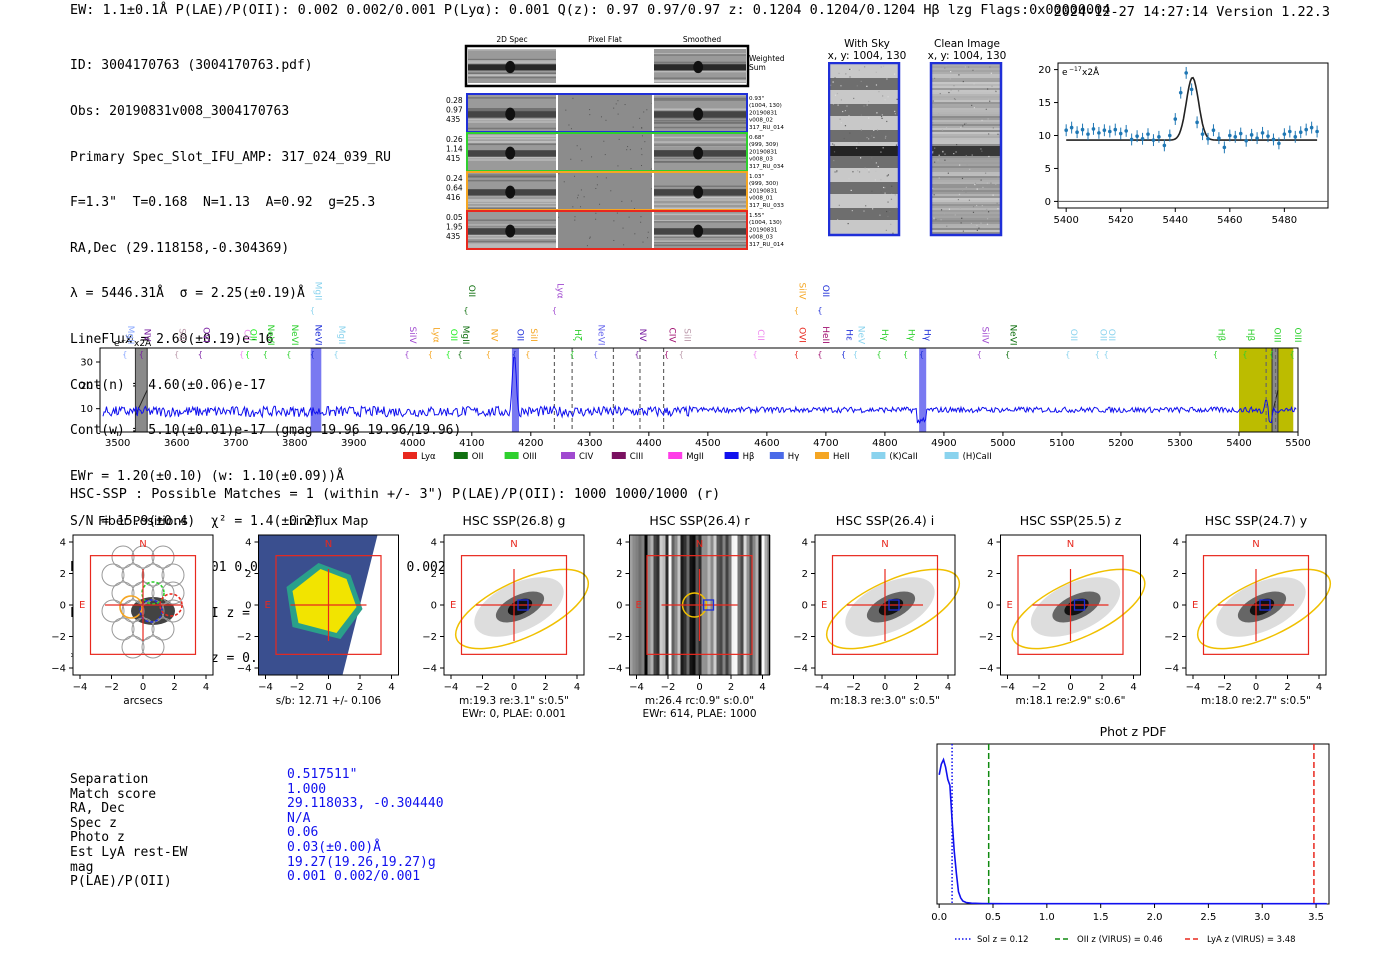 The image size is (1400, 953). What do you see at coordinates (699, 390) in the screenshot?
I see `plot-frame` at bounding box center [699, 390].